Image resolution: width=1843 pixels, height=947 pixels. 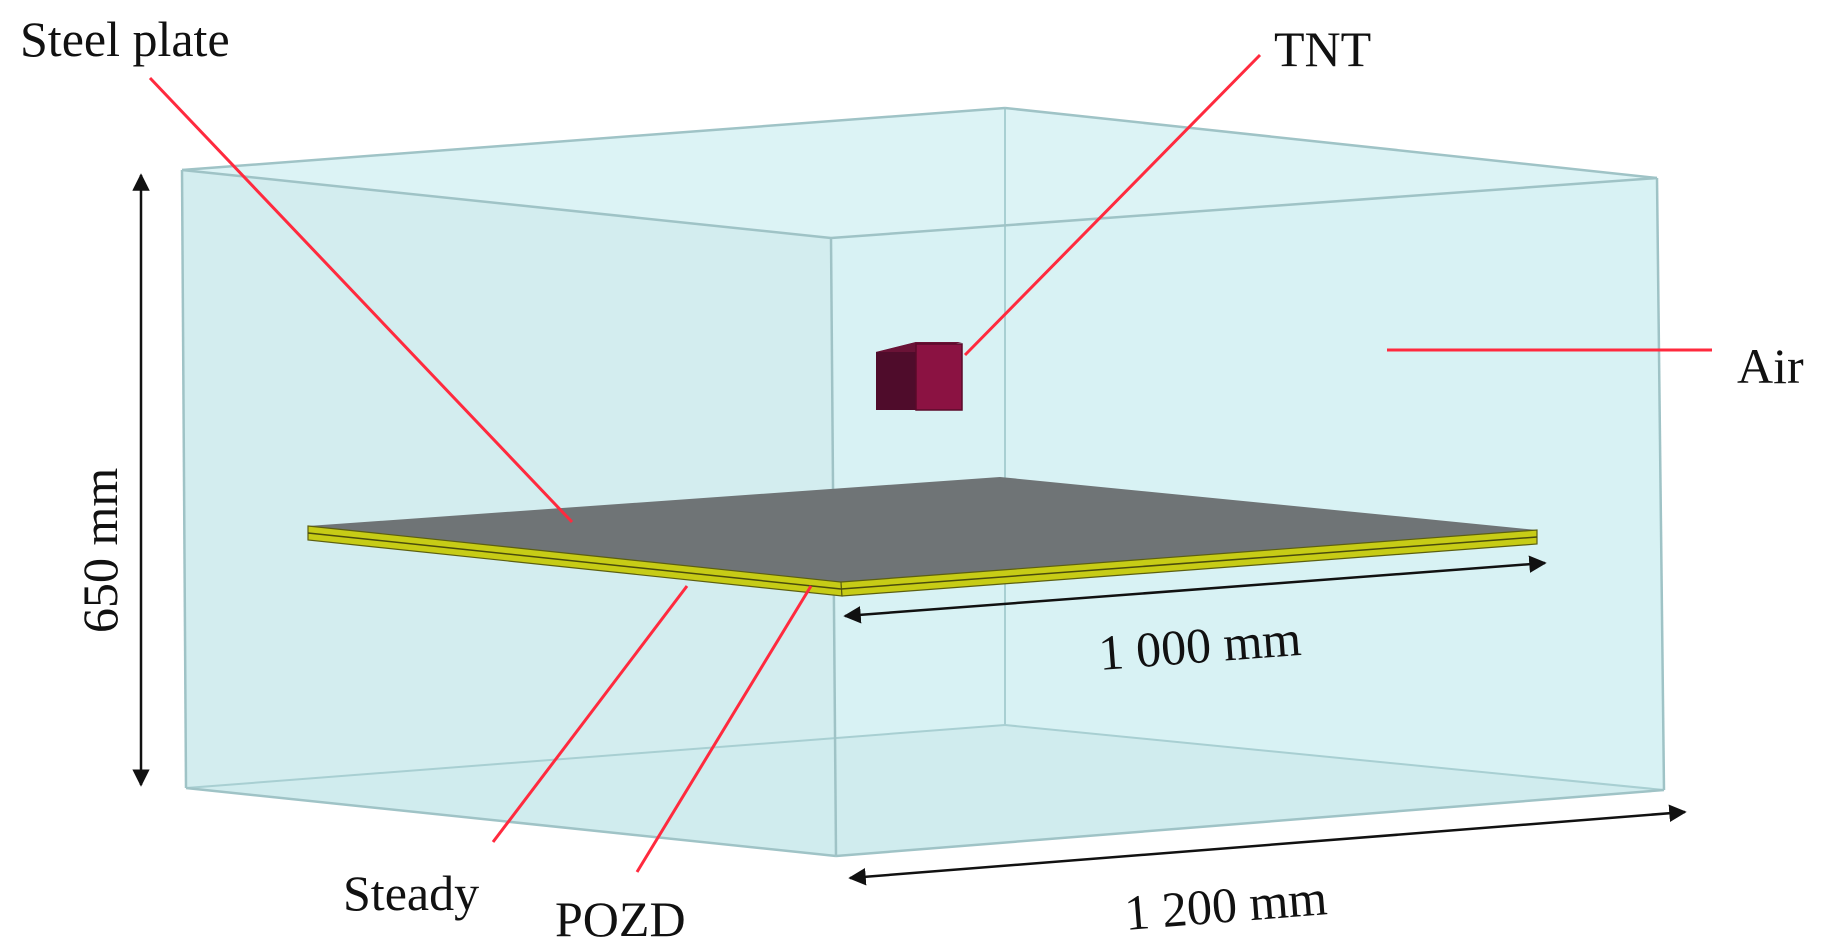 What do you see at coordinates (724, 729) in the screenshot?
I see `pozd-leader` at bounding box center [724, 729].